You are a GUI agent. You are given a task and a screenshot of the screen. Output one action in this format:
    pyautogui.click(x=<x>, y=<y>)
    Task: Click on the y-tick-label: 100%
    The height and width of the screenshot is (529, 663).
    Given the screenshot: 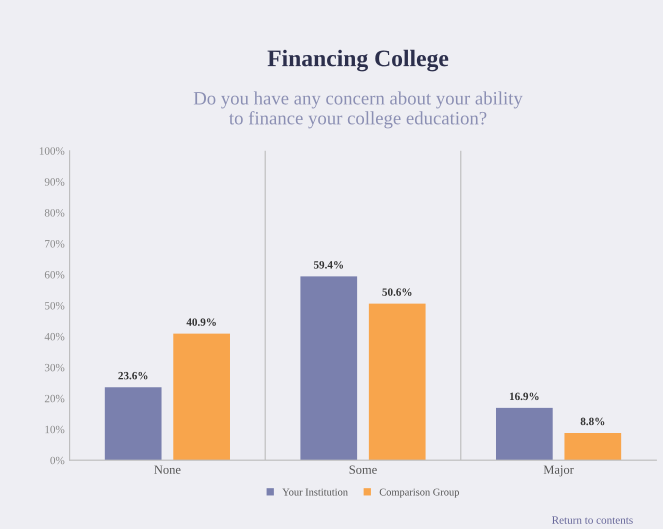 What is the action you would take?
    pyautogui.click(x=52, y=151)
    